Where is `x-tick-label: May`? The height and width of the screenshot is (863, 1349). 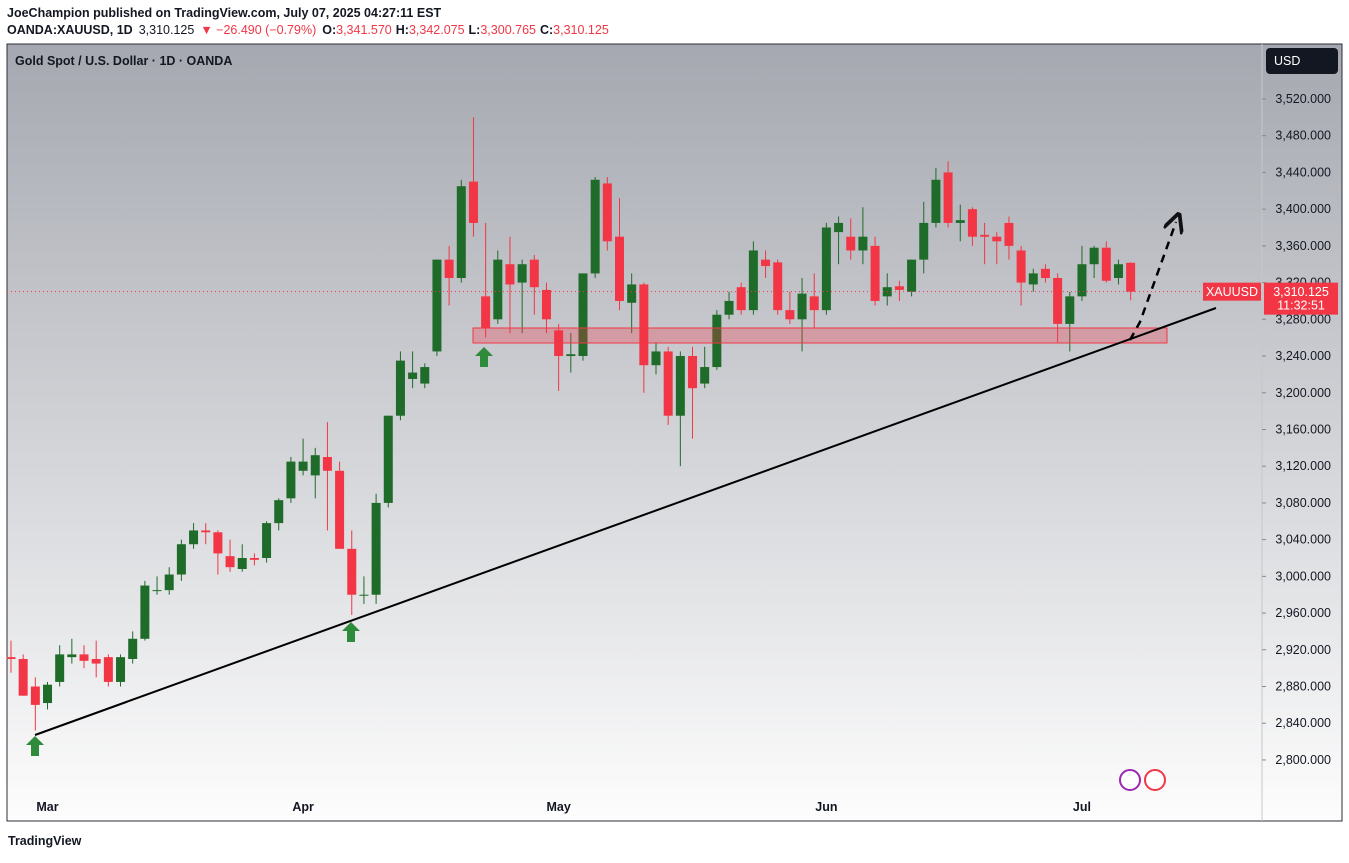 x-tick-label: May is located at coordinates (558, 807).